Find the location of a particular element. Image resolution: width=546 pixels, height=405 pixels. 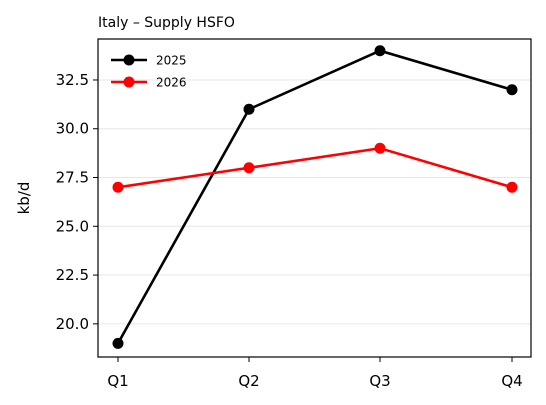

y-tick-label: 27.5 is located at coordinates (72, 178).